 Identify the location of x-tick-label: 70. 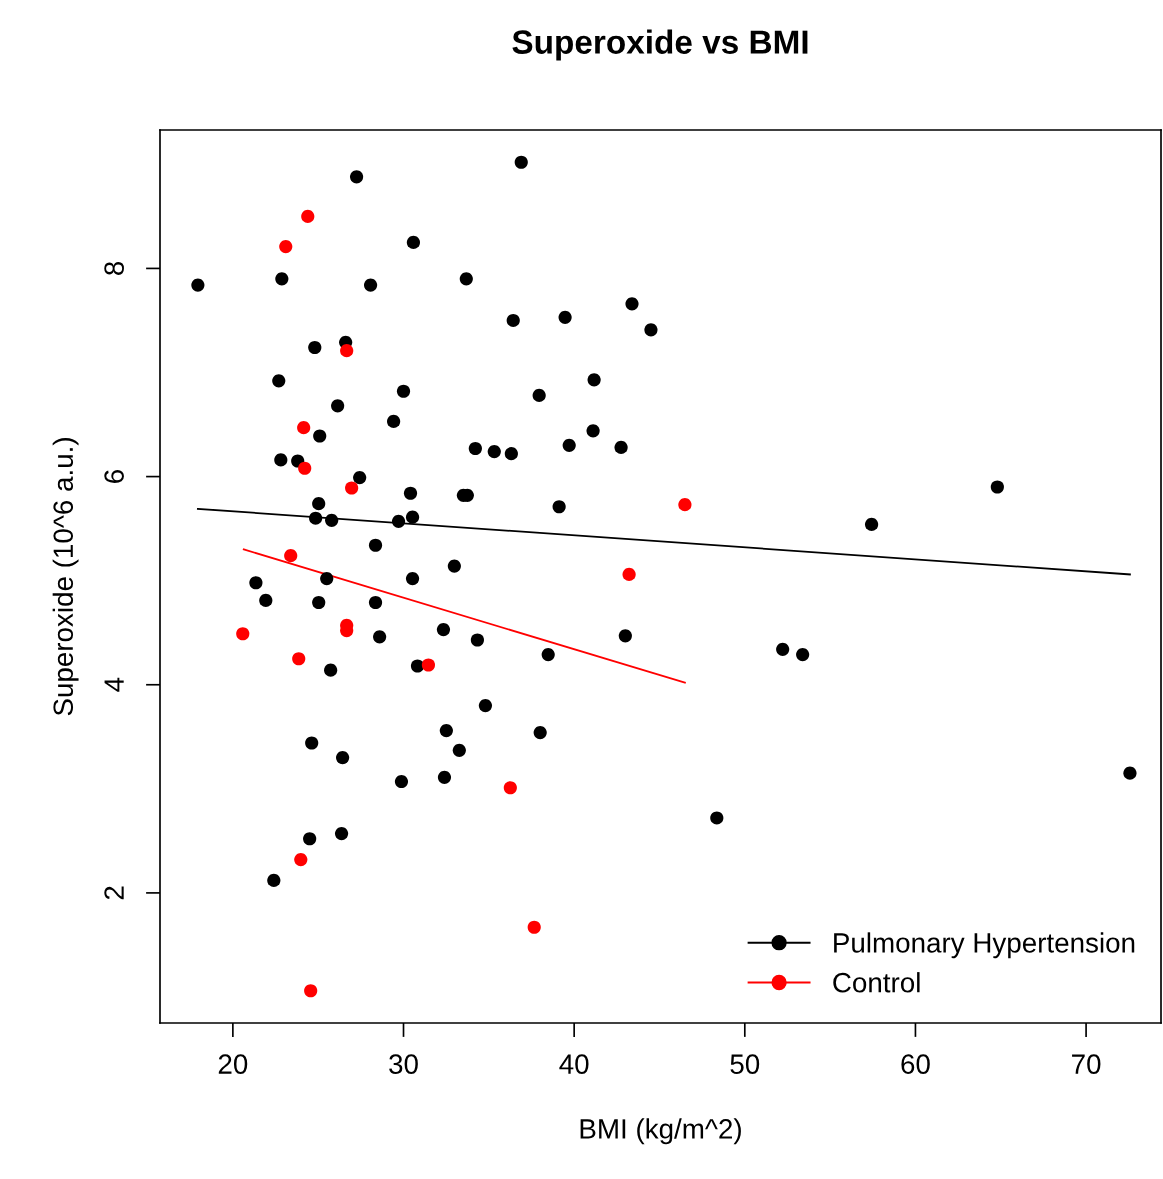
(1086, 1064).